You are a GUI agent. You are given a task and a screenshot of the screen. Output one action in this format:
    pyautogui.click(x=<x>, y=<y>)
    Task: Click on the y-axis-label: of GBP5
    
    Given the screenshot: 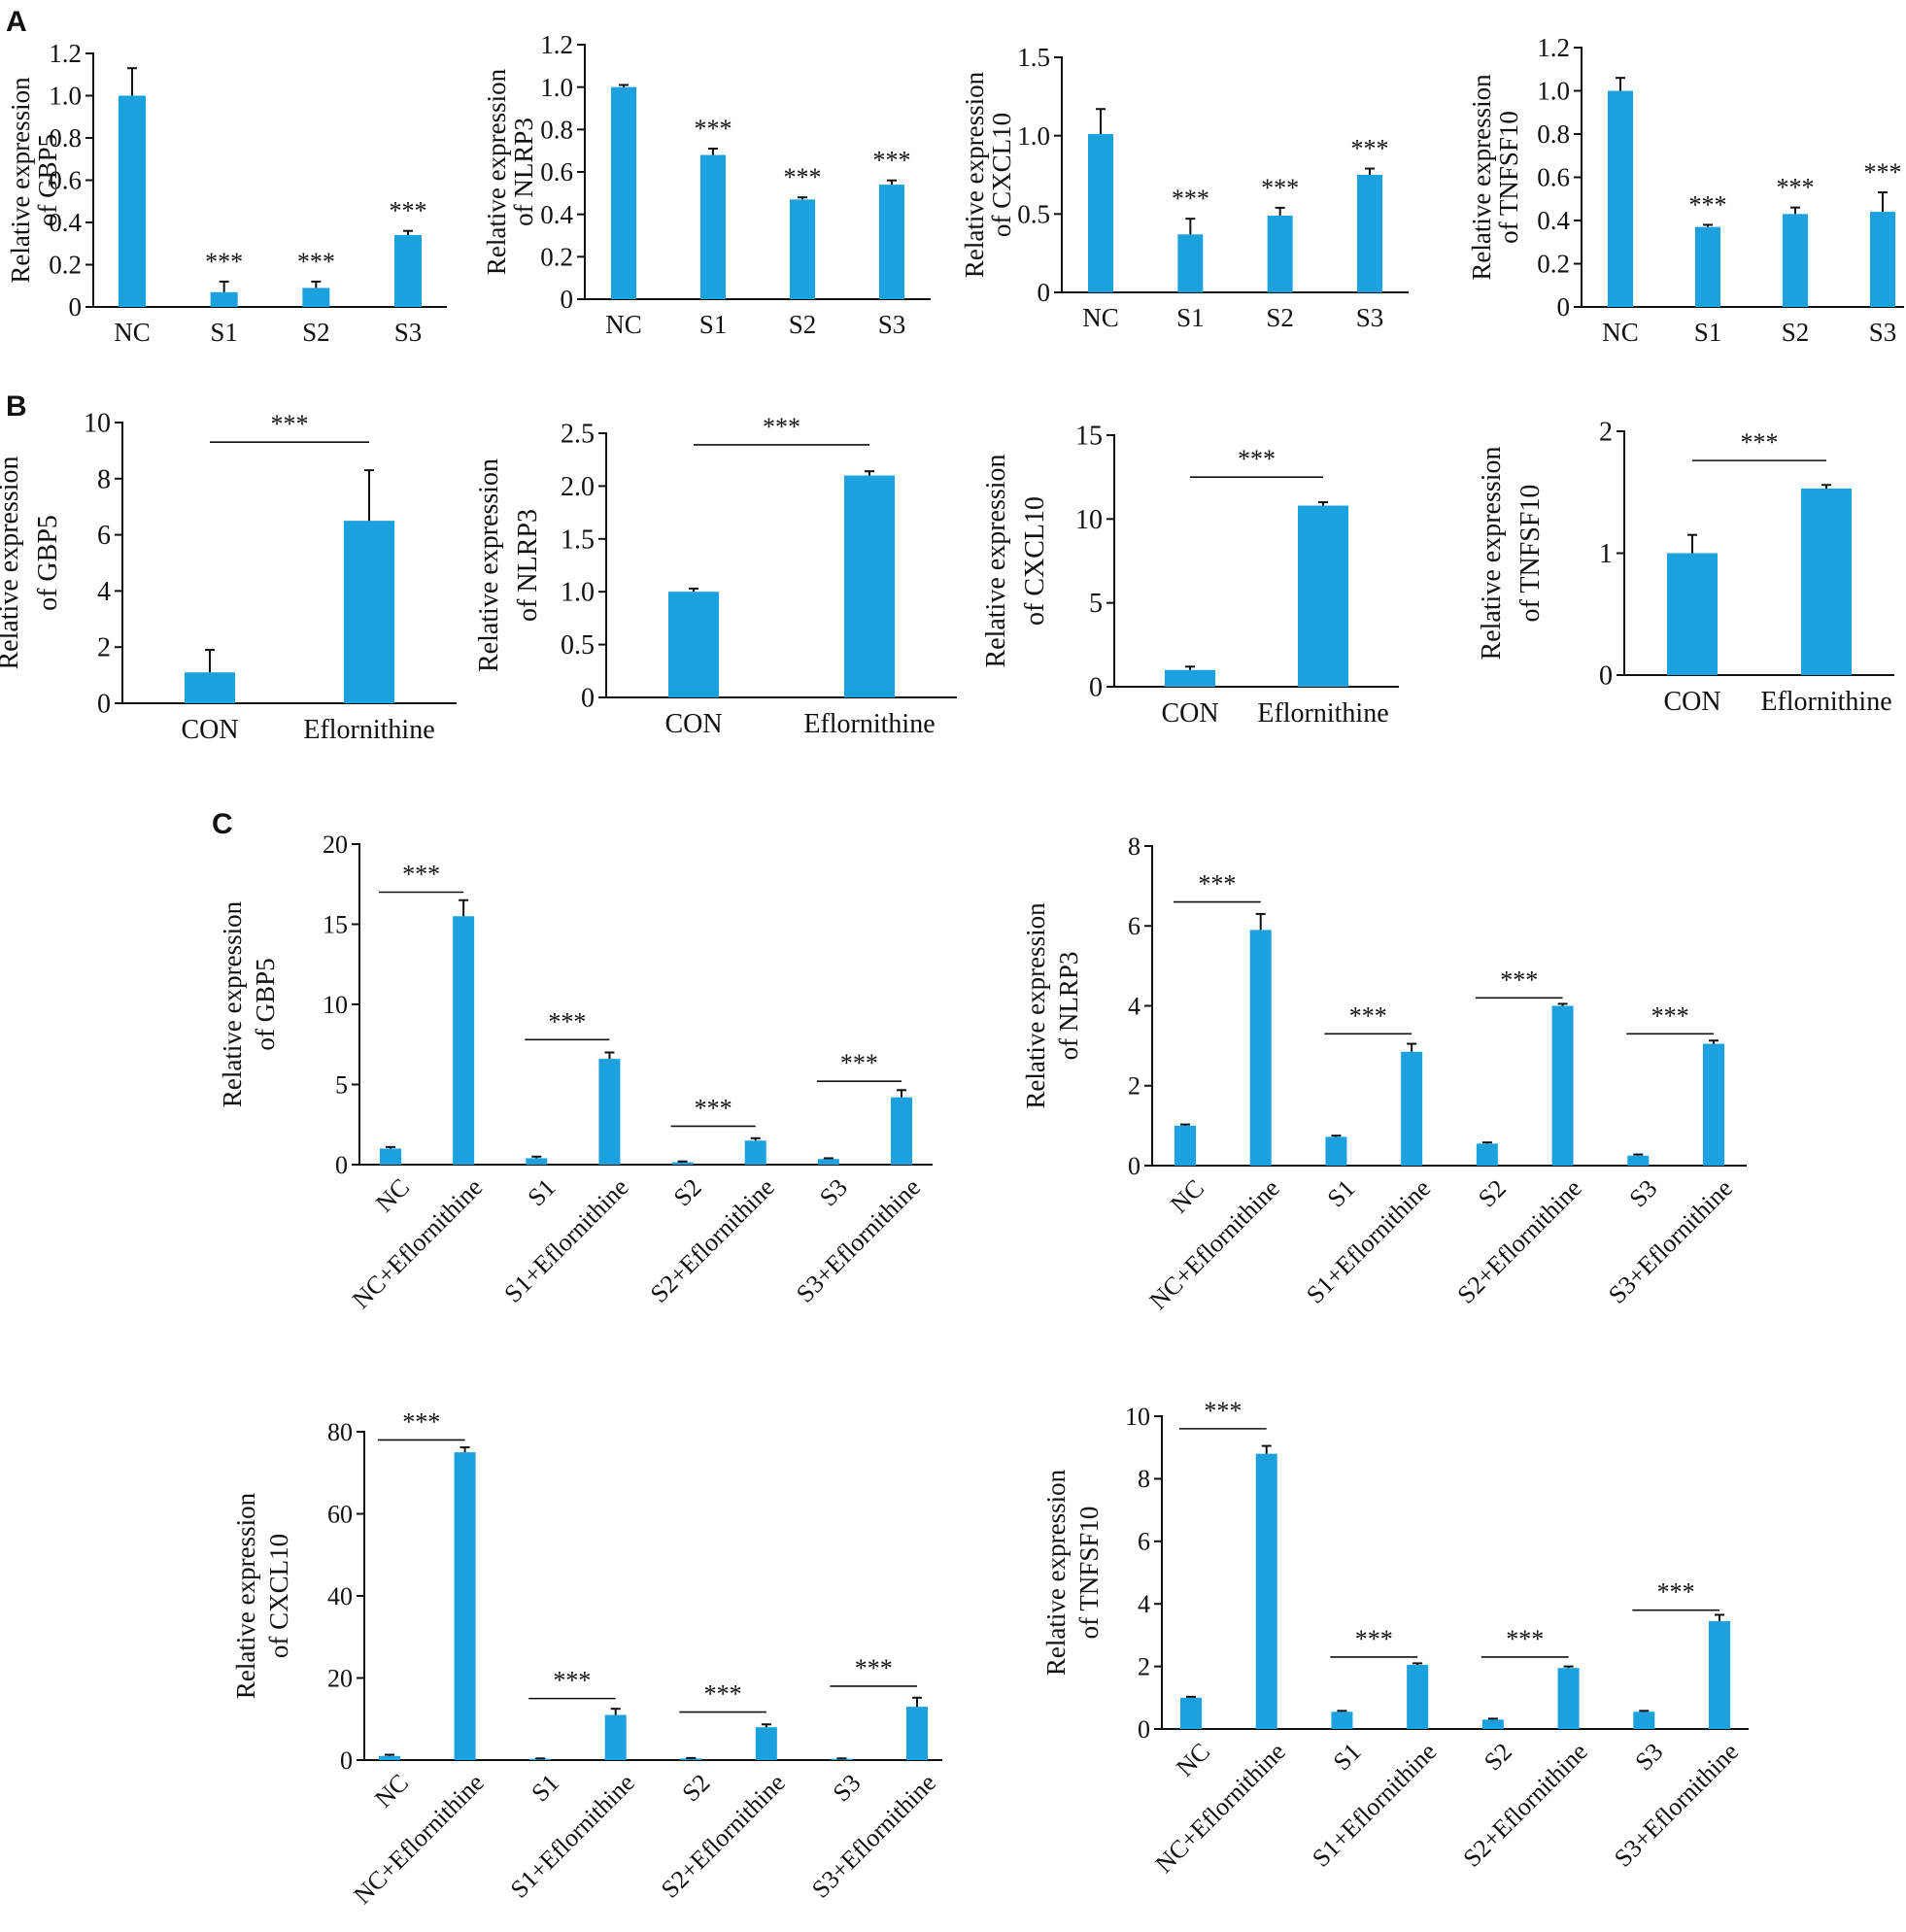 What is the action you would take?
    pyautogui.click(x=47, y=180)
    